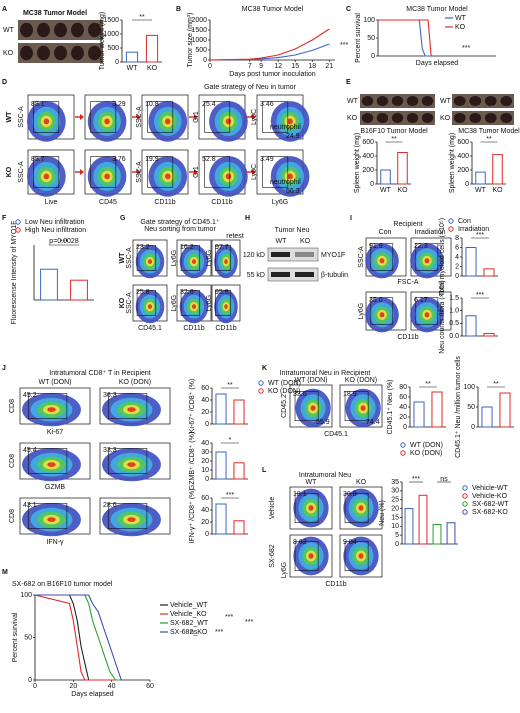 The height and width of the screenshot is (713, 520). I want to click on label: KO (DON), so click(135, 382).